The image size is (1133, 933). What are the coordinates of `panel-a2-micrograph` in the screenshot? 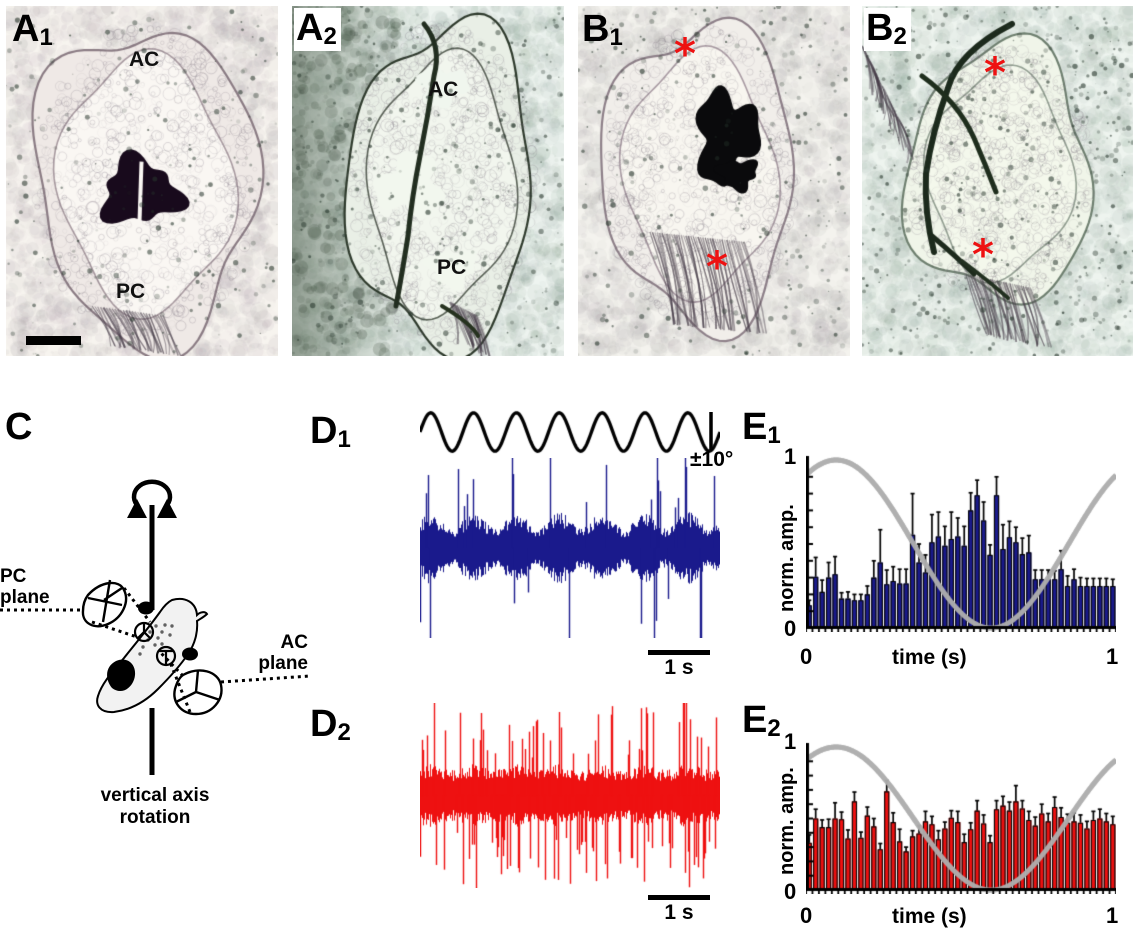 It's located at (428, 181).